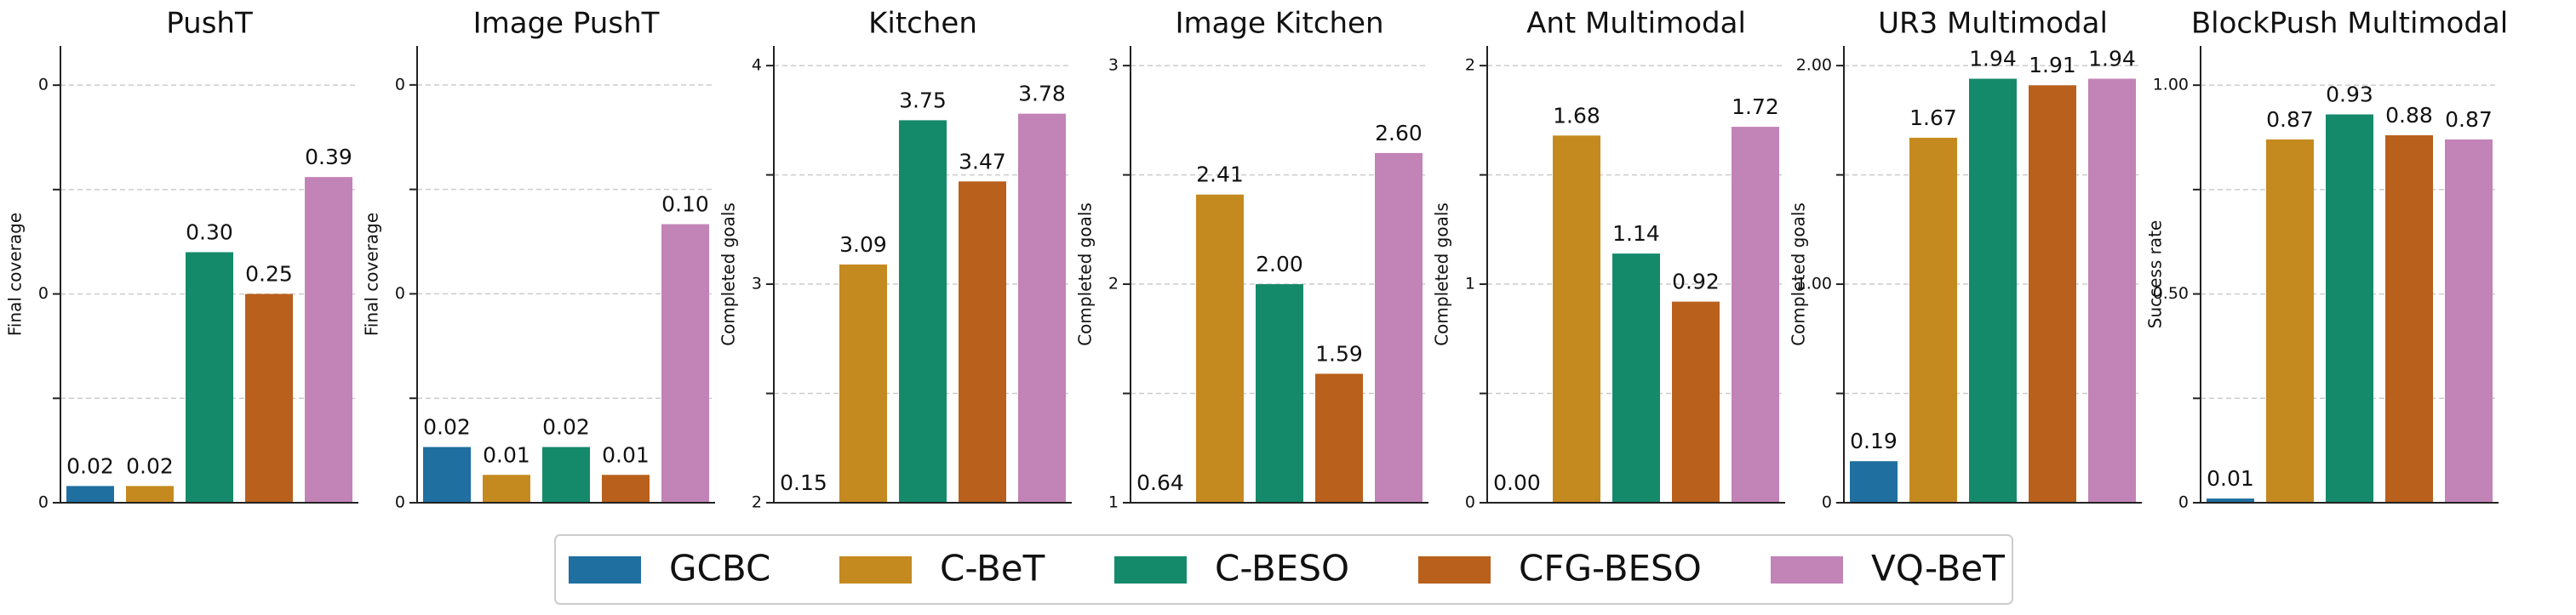  I want to click on legend-label: VQ-BeT, so click(1938, 568).